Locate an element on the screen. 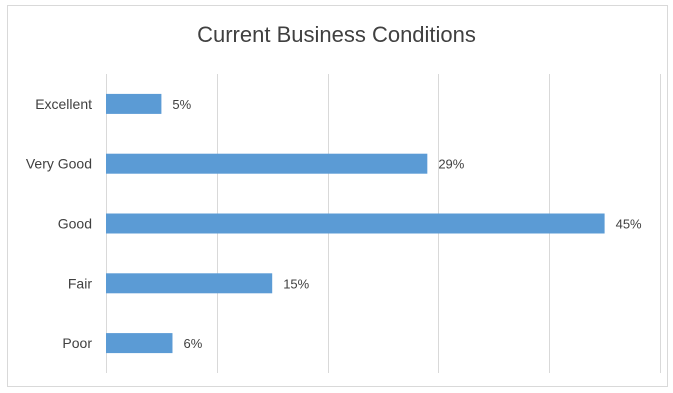  bar-poor is located at coordinates (139, 343).